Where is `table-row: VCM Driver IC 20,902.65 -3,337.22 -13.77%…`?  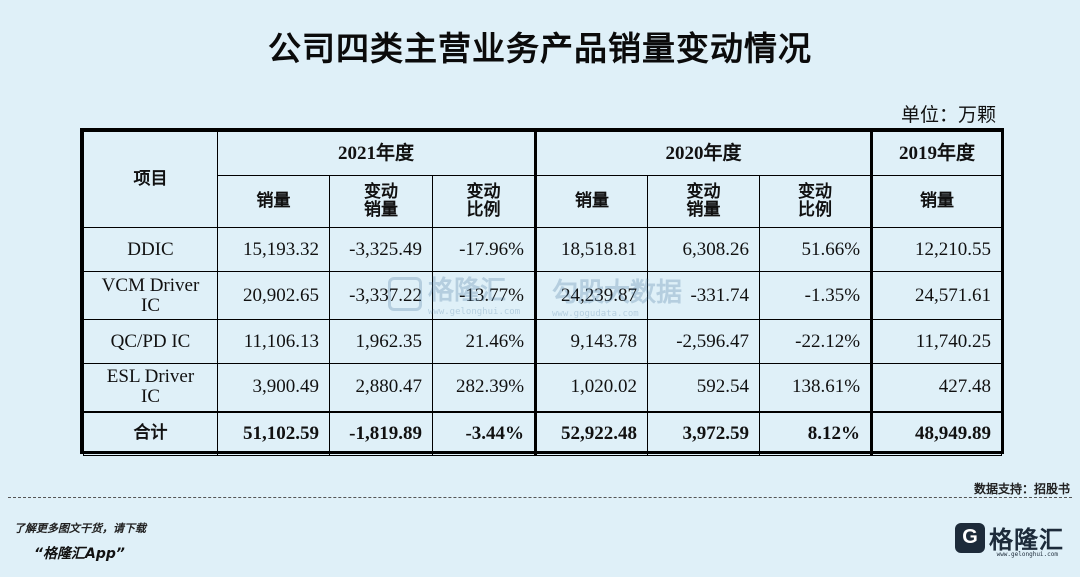
table-row: VCM Driver IC 20,902.65 -3,337.22 -13.77%… is located at coordinates (543, 295).